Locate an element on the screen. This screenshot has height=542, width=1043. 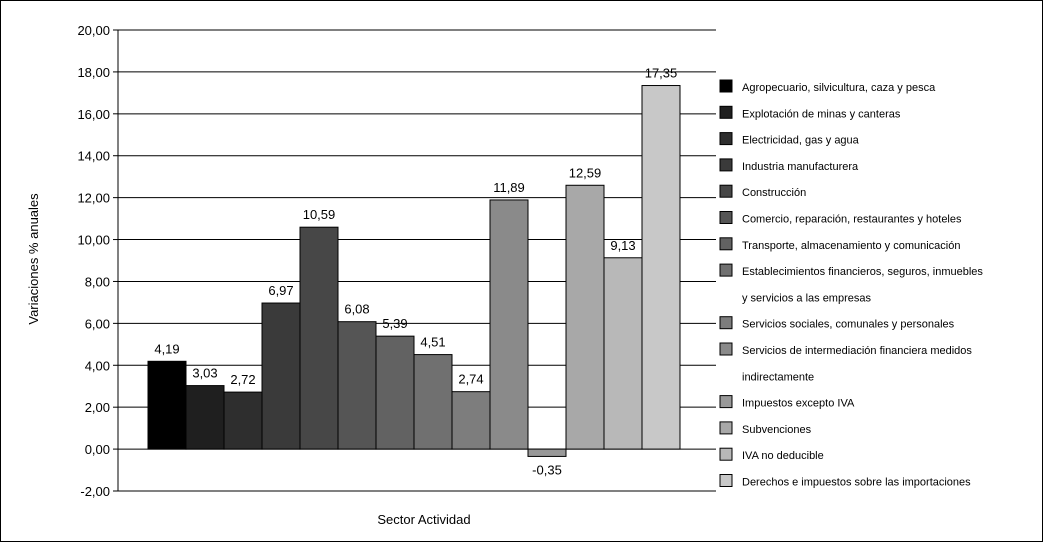
data-label: 17,35 is located at coordinates (661, 73).